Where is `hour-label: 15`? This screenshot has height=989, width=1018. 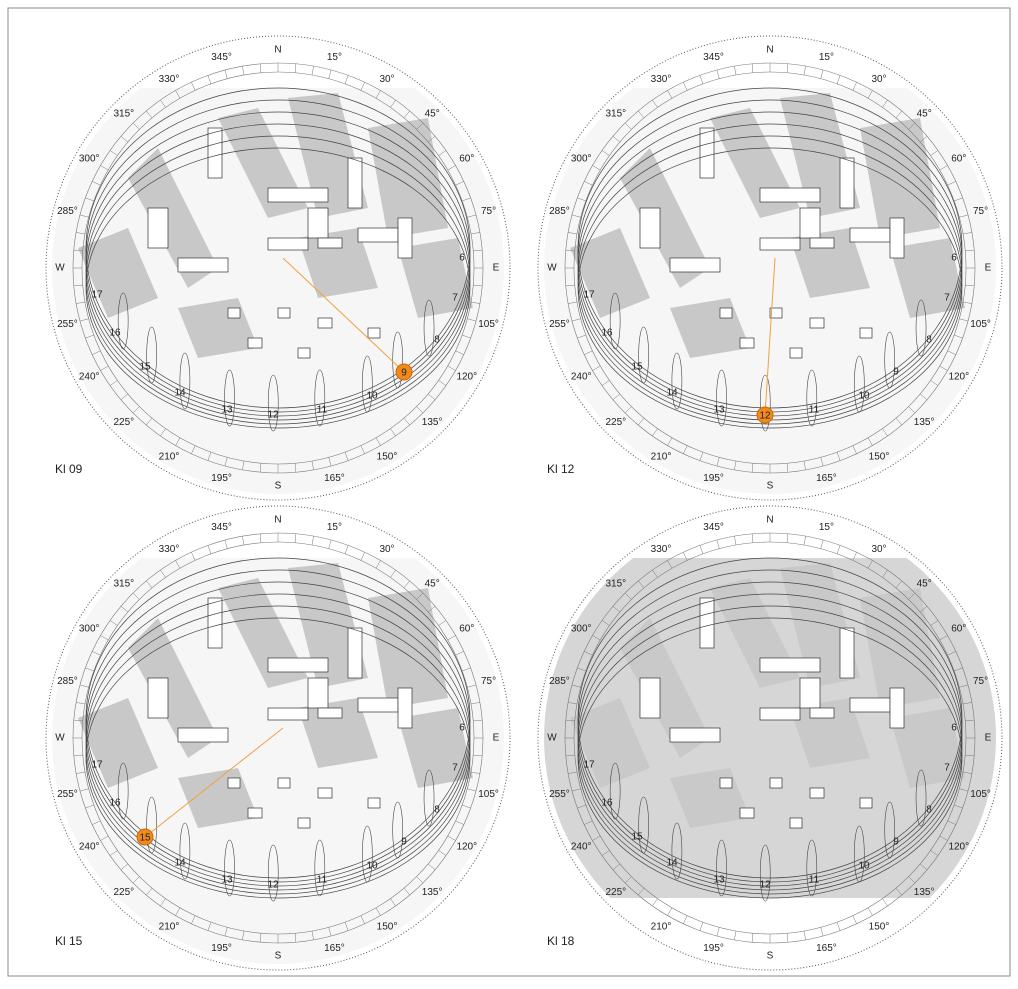 hour-label: 15 is located at coordinates (637, 367).